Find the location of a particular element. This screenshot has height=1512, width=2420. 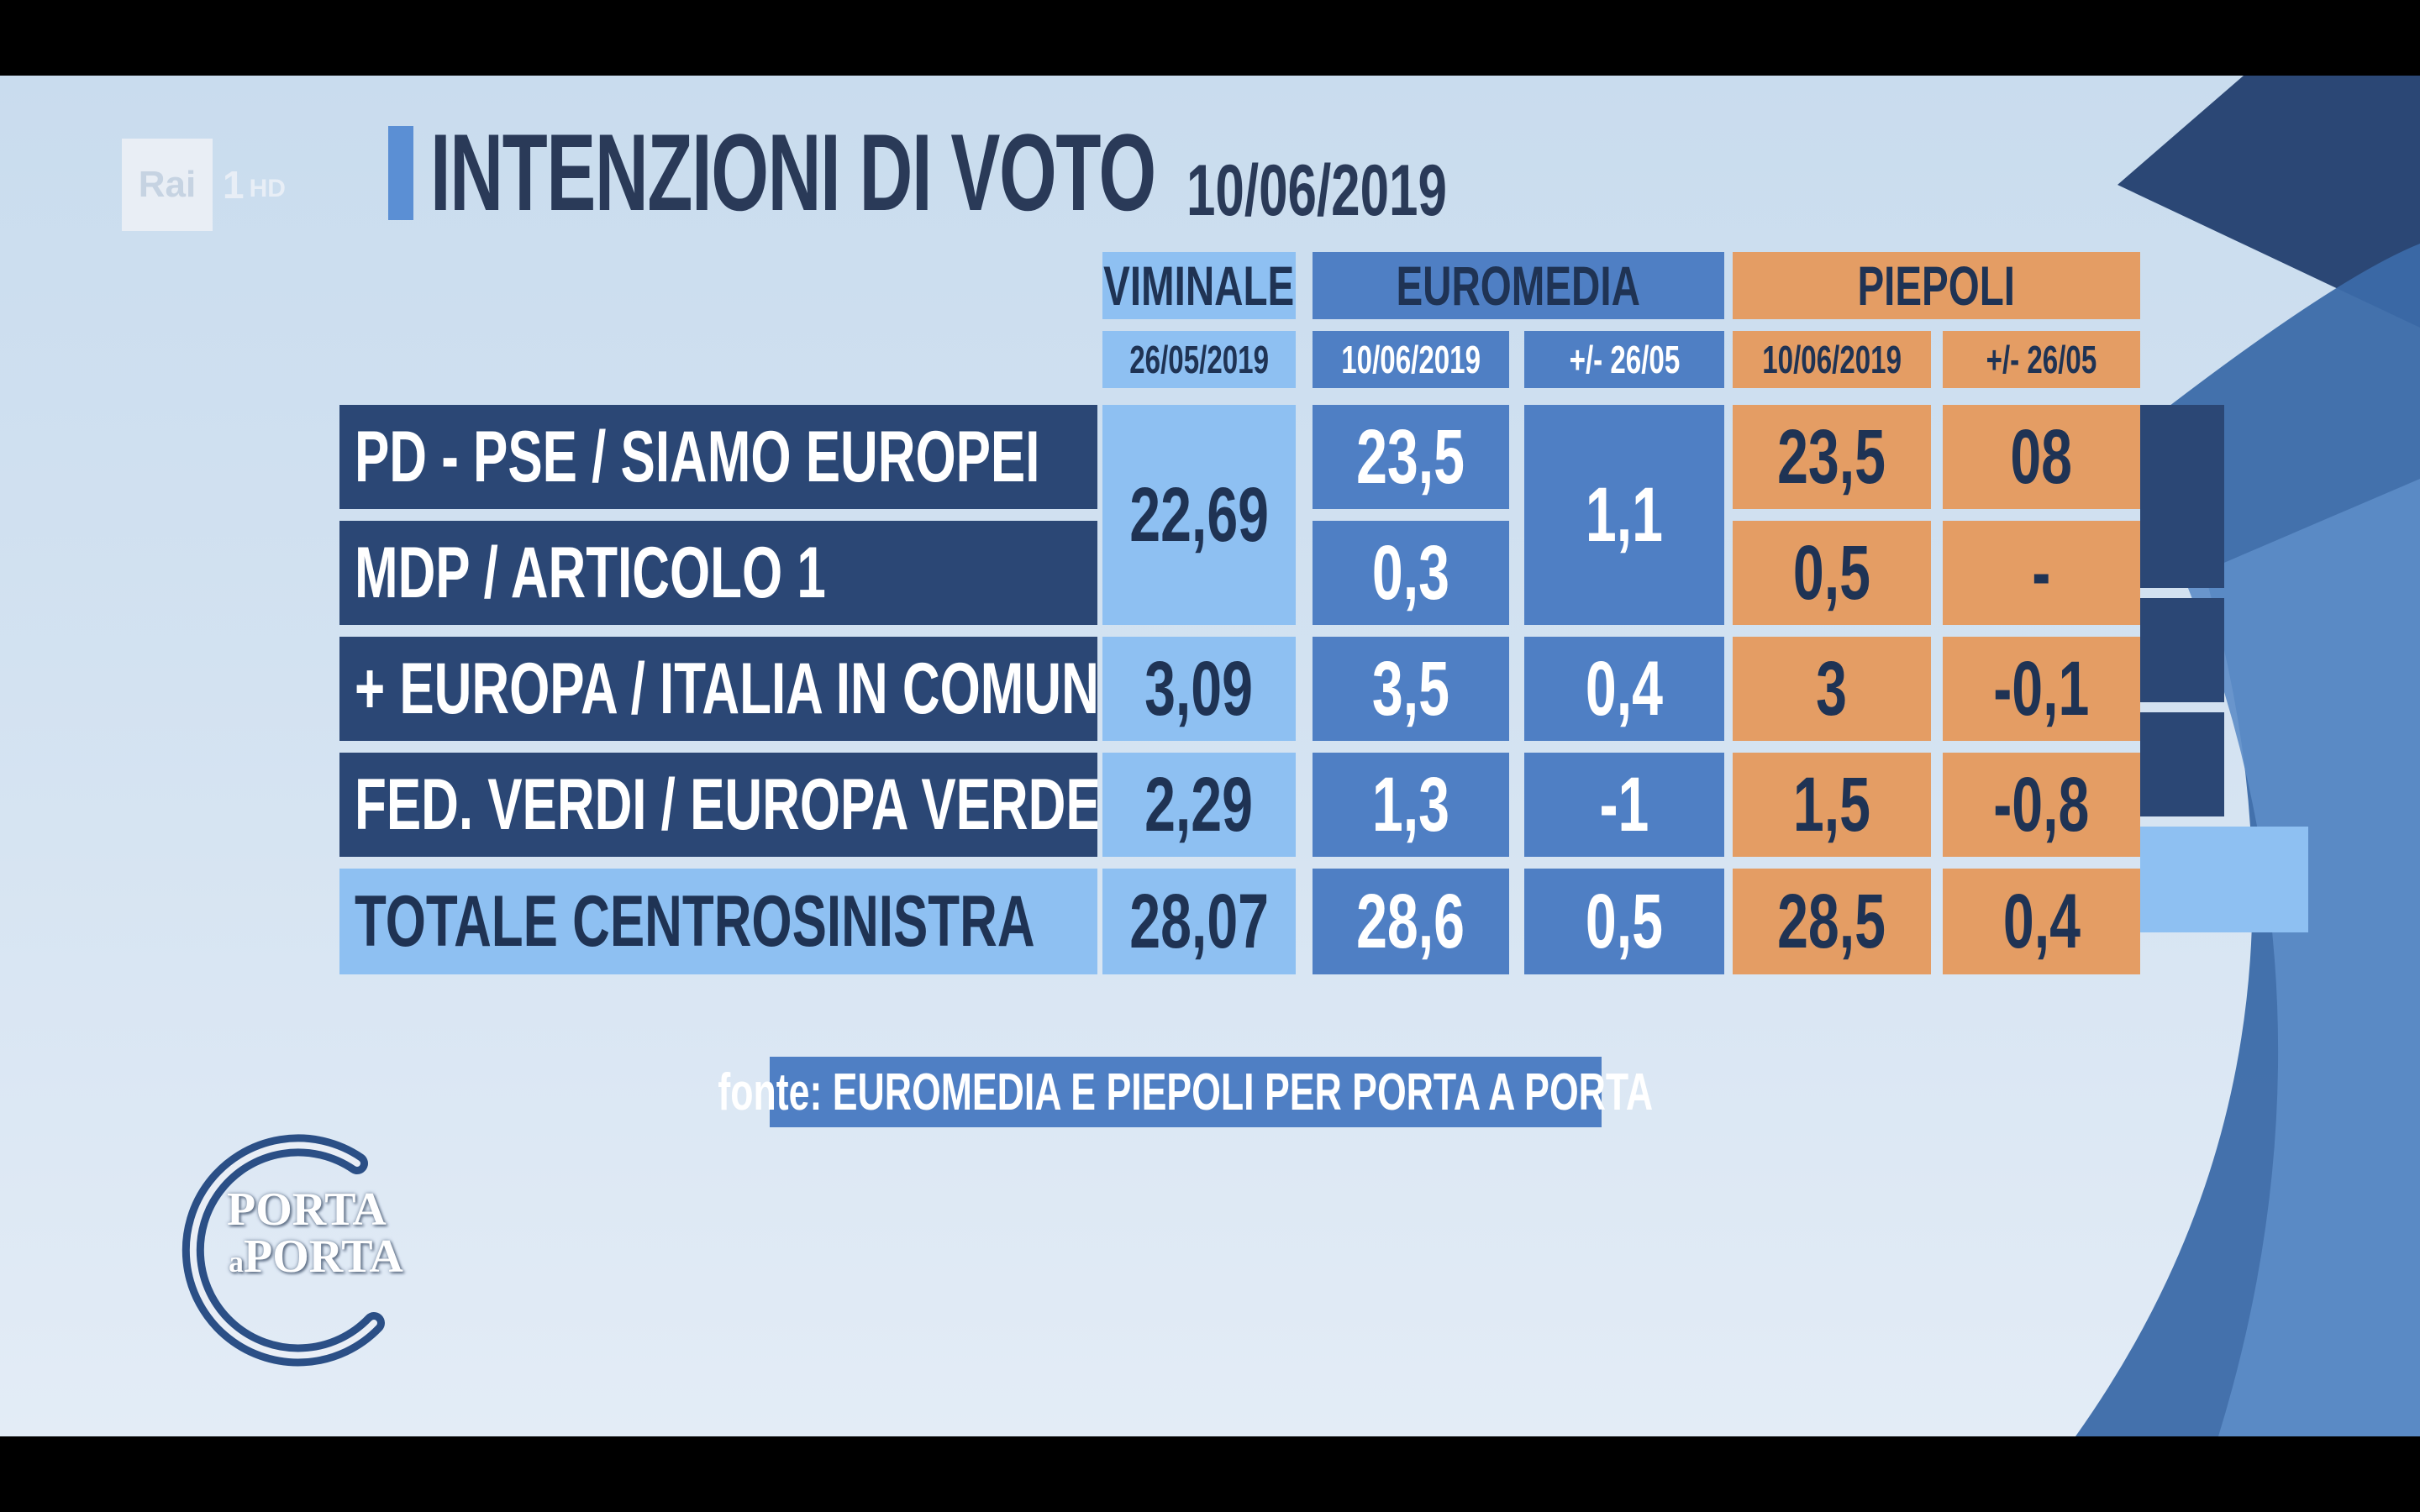

rai-brand-text: Rai is located at coordinates (167, 184).